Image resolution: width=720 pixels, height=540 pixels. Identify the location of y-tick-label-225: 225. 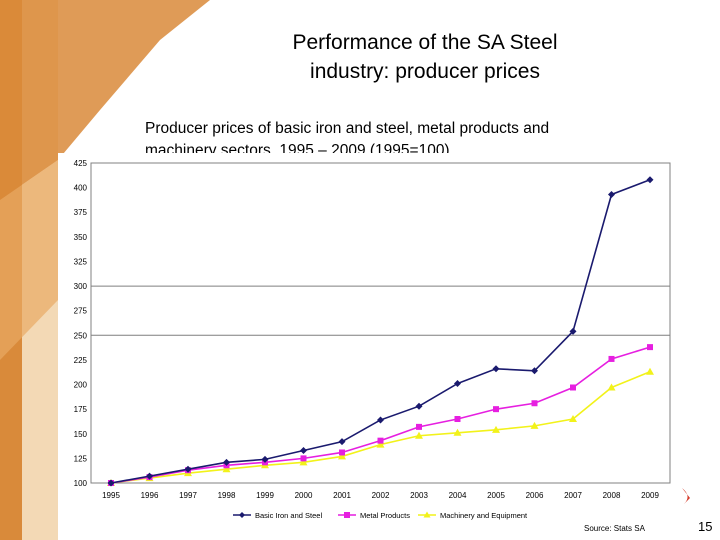
(81, 360).